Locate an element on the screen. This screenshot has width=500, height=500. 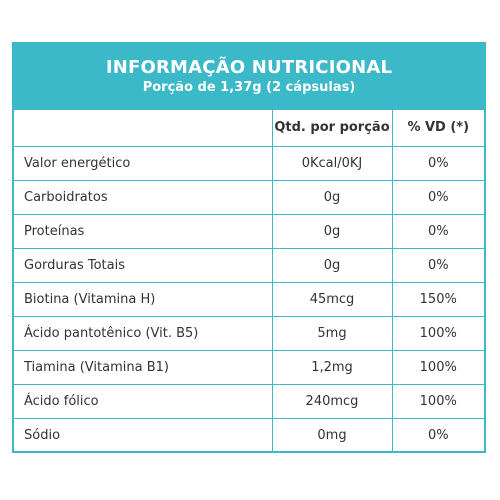
nutrient-amount: 45mcg is located at coordinates (332, 299).